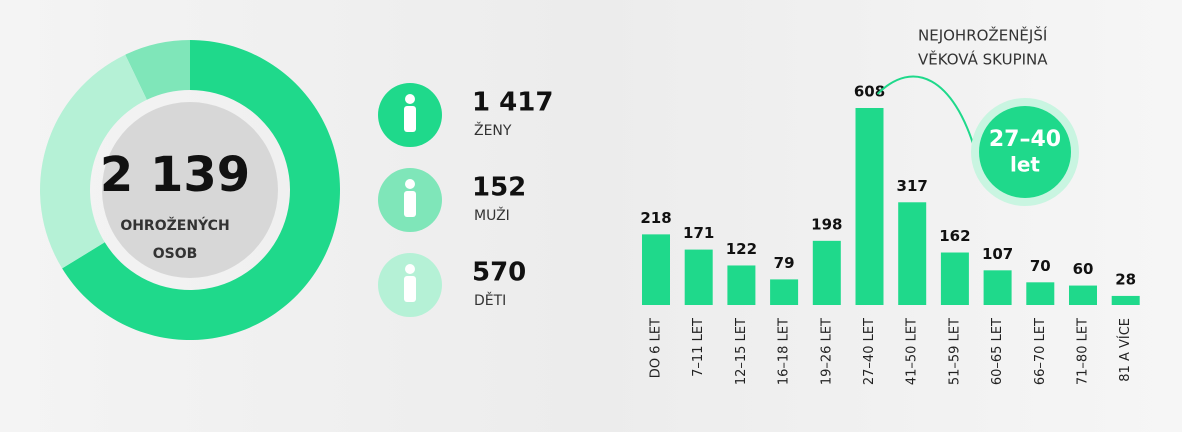  I want to click on donut-subtitle: OSOB, so click(175, 254).